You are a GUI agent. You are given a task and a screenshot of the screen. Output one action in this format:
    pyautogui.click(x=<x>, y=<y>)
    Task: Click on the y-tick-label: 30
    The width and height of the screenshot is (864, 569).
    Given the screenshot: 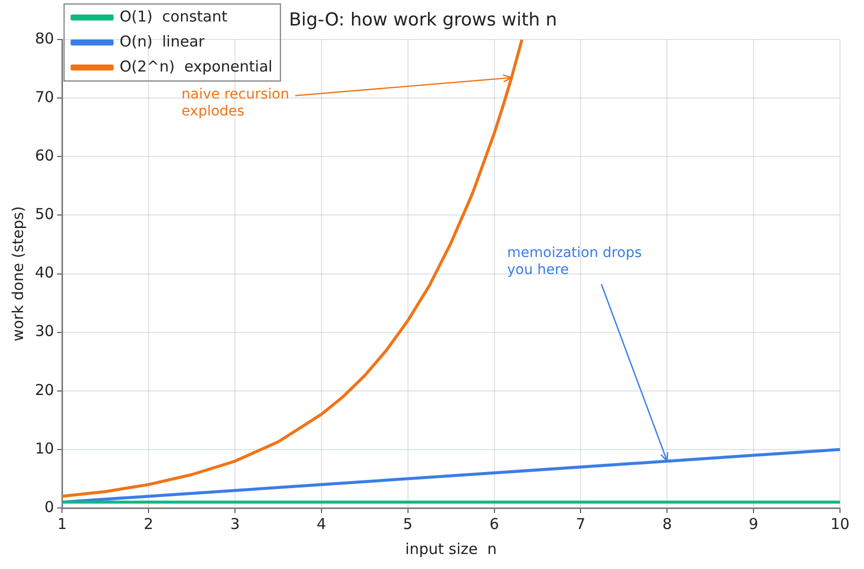 What is the action you would take?
    pyautogui.click(x=44, y=331)
    